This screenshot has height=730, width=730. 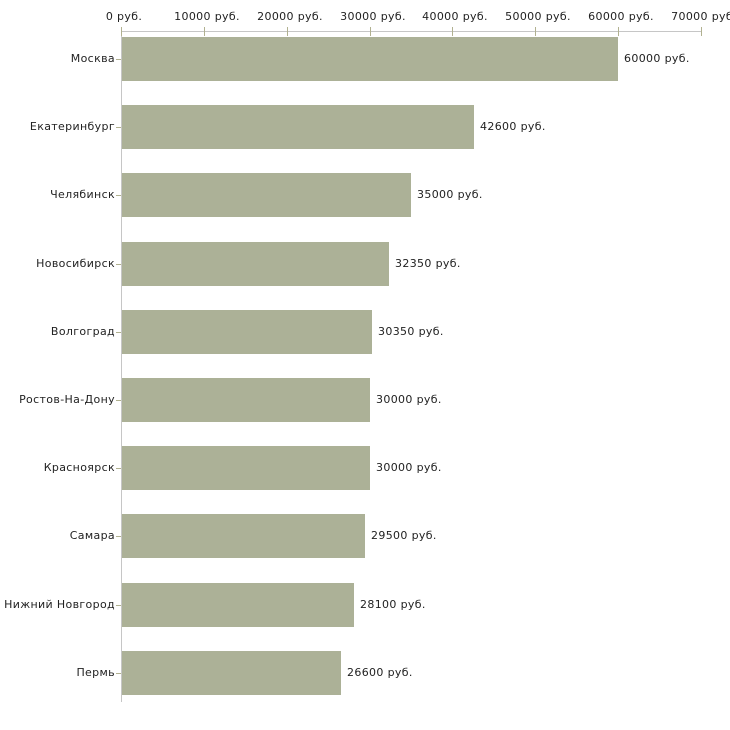 I want to click on value-label: 28100 руб., so click(x=393, y=604).